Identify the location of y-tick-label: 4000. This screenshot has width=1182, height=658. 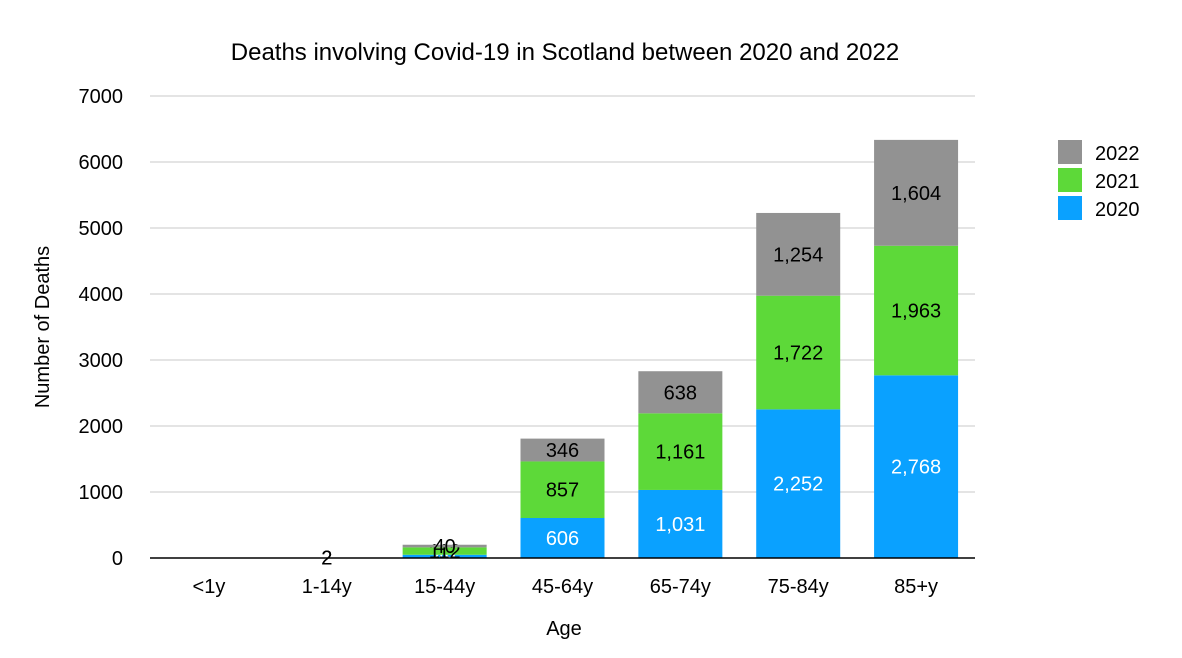
(101, 295).